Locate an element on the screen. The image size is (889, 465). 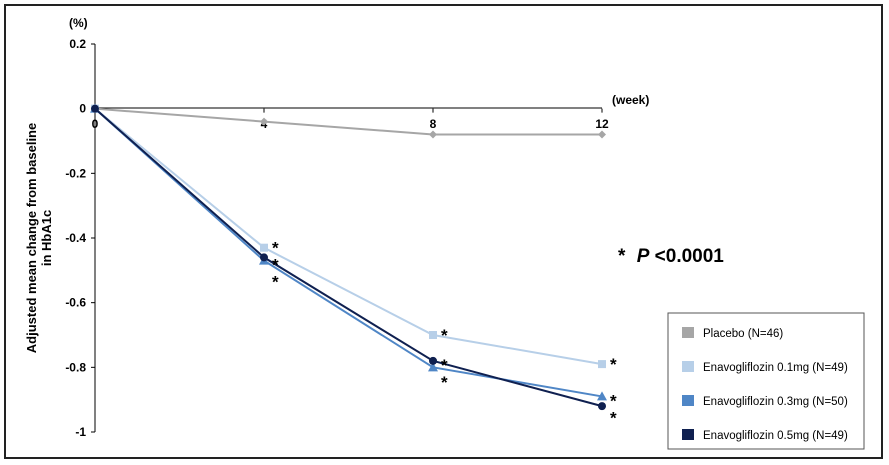
x-tick-label: 0 is located at coordinates (95, 124).